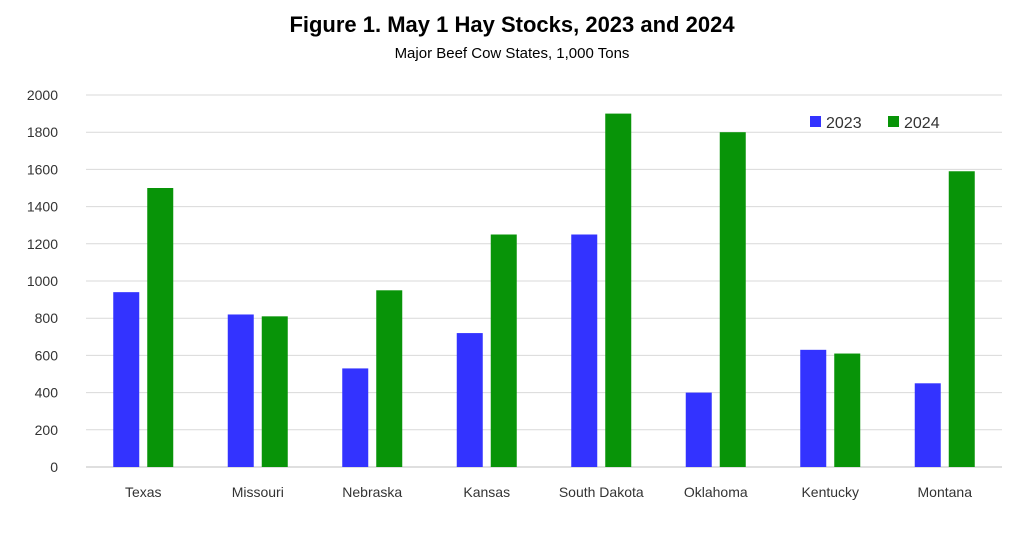 This screenshot has height=534, width=1024. Describe the element at coordinates (372, 492) in the screenshot. I see `x-category-label: Nebraska` at that location.